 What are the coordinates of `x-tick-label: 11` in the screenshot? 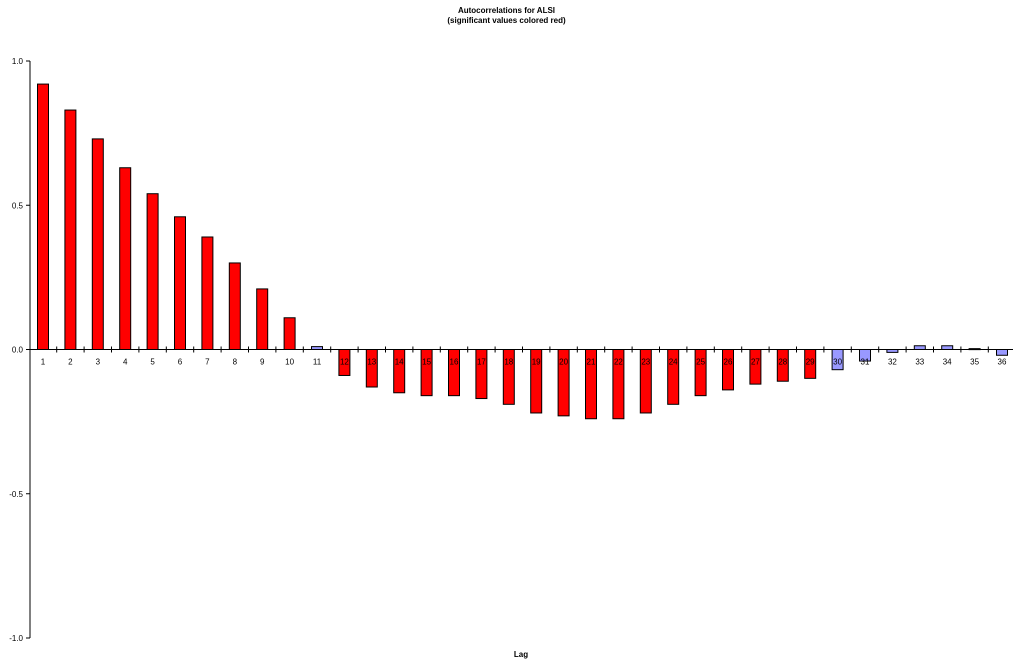 It's located at (317, 362).